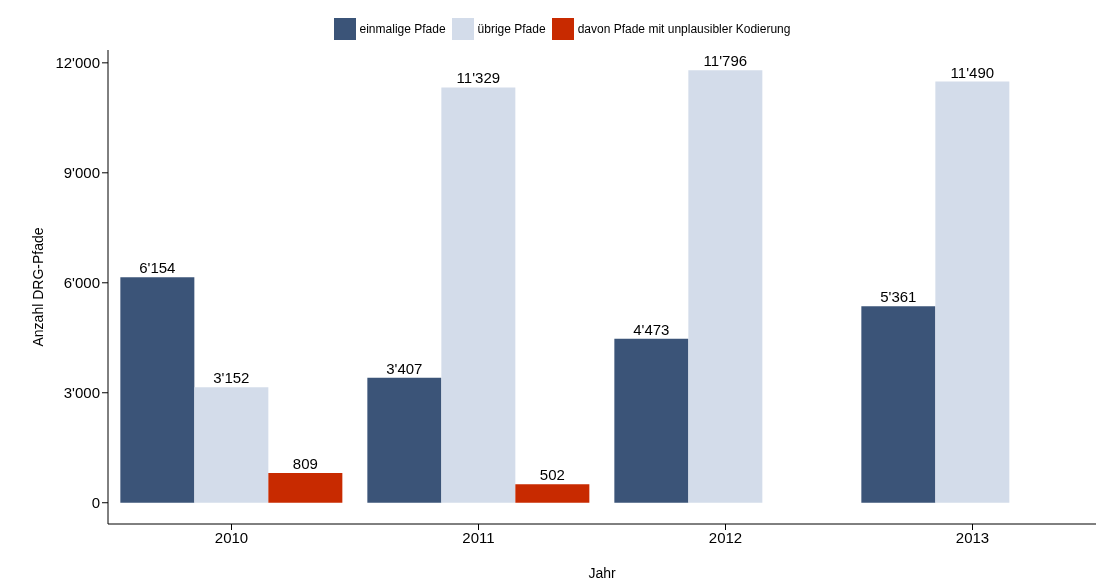 This screenshot has height=584, width=1114. What do you see at coordinates (898, 297) in the screenshot?
I see `data-label: 5'361` at bounding box center [898, 297].